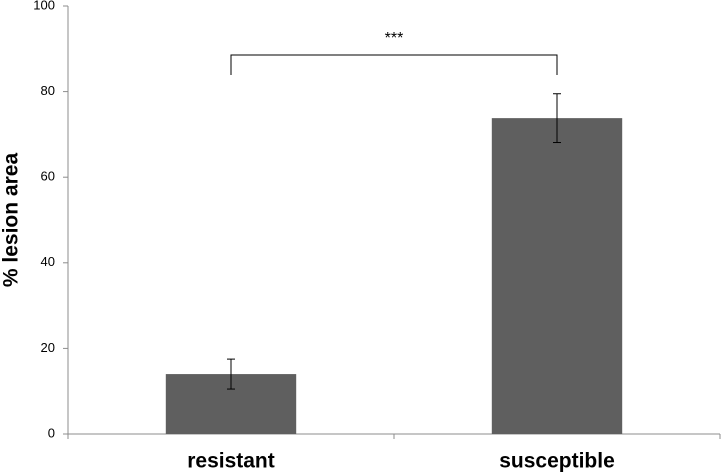 This screenshot has width=722, height=475. What do you see at coordinates (557, 461) in the screenshot?
I see `x-tick-label: susceptible` at bounding box center [557, 461].